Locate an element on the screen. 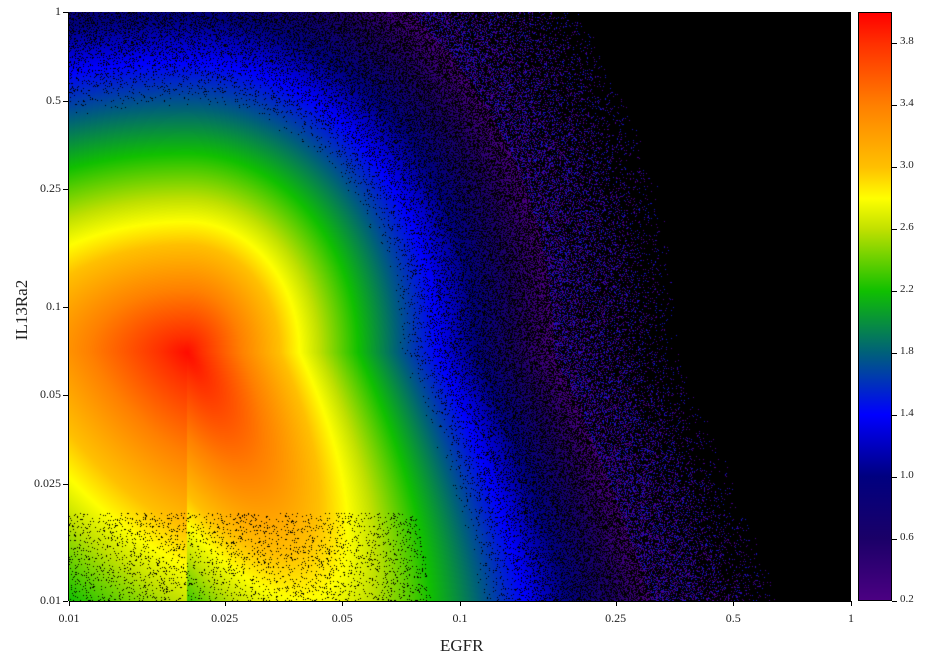  colorbar-tick-label: 0.2 is located at coordinates (907, 599).